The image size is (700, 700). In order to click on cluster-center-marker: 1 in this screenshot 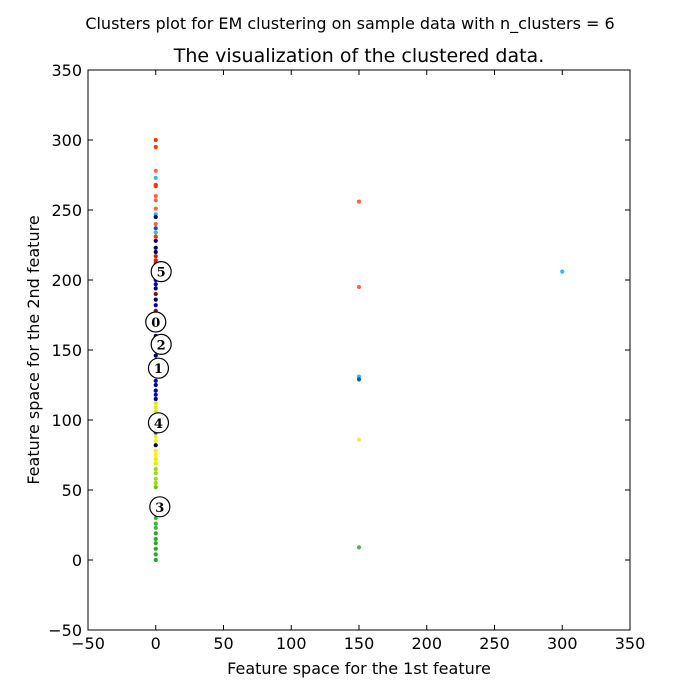, I will do `click(158, 368)`.